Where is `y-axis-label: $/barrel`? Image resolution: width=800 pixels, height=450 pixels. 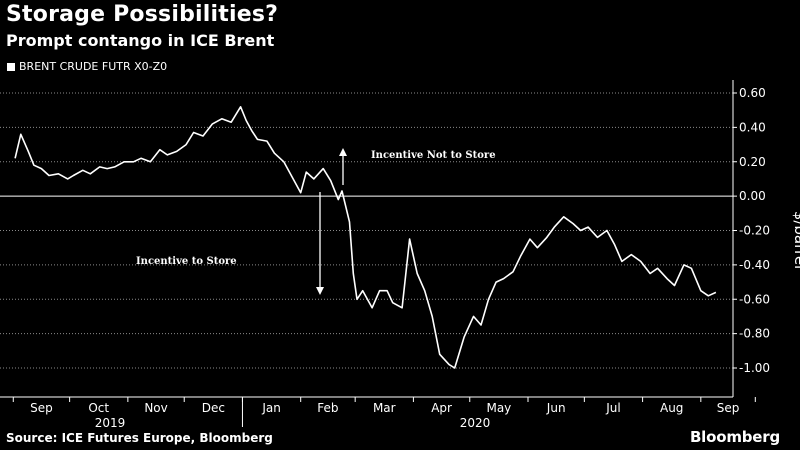
y-axis-label: $/barrel is located at coordinates (795, 240).